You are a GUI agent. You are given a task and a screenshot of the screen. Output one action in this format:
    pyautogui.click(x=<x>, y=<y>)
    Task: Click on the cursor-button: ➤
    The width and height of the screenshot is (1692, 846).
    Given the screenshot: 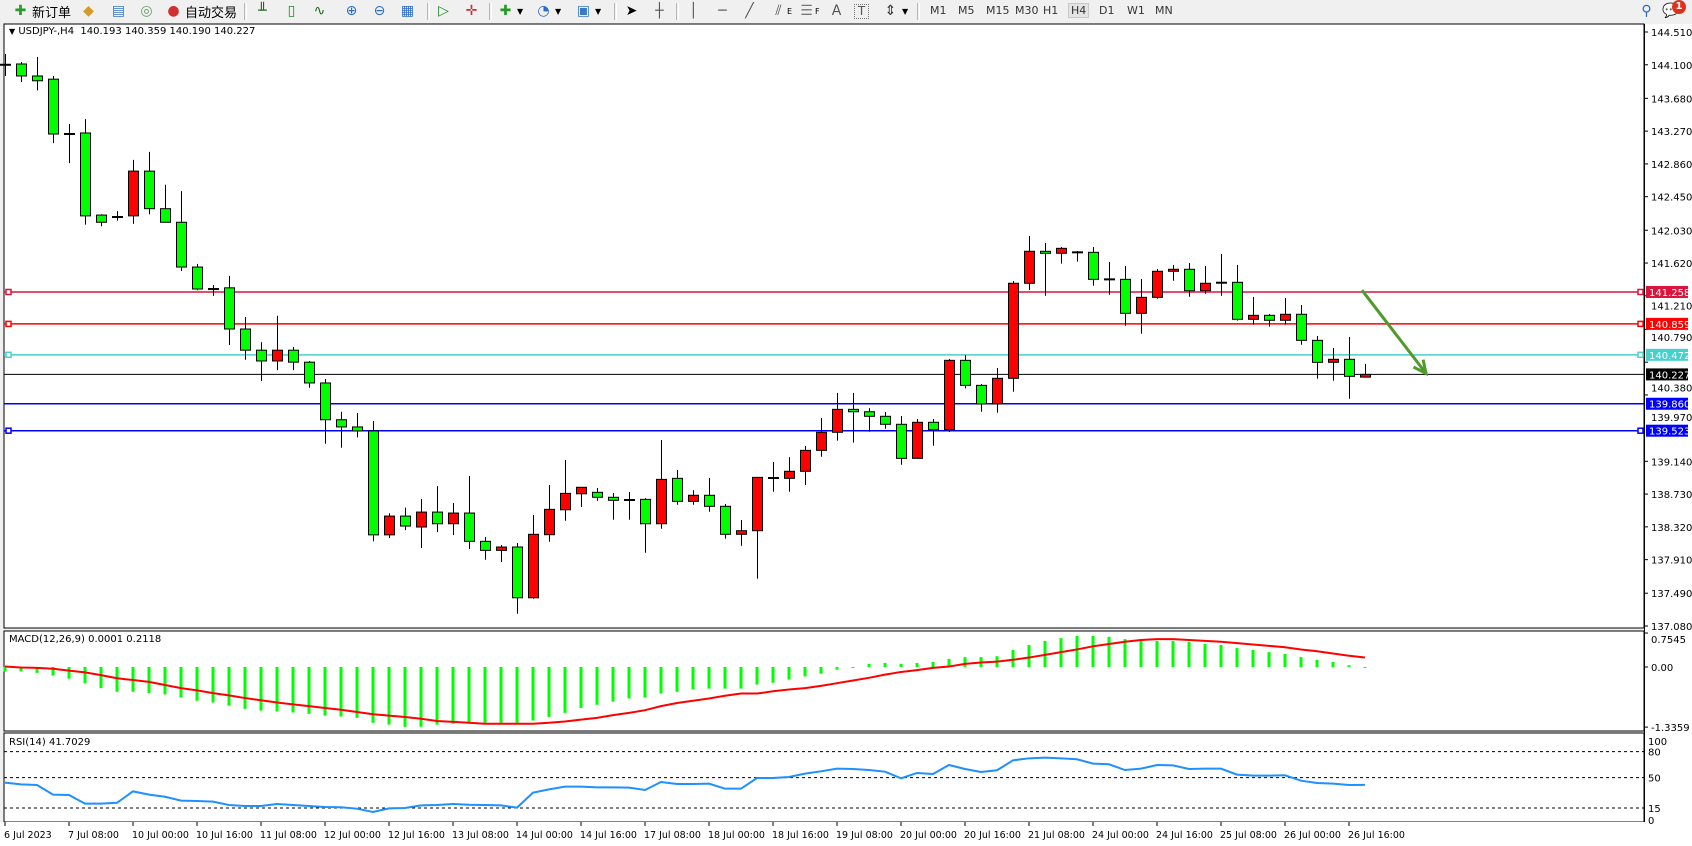 What is the action you would take?
    pyautogui.click(x=631, y=11)
    